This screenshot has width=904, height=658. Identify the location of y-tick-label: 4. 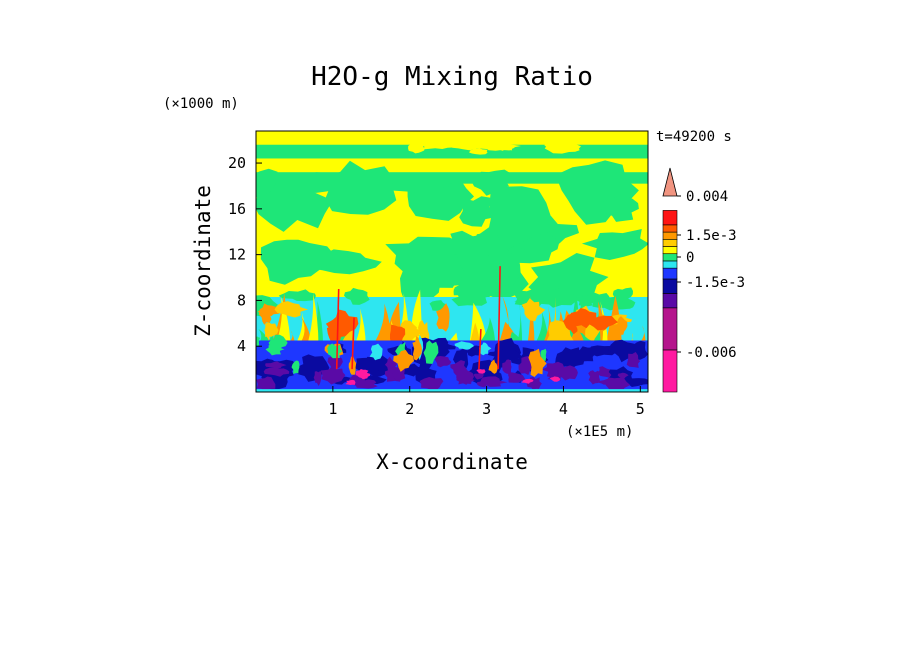
(241, 346).